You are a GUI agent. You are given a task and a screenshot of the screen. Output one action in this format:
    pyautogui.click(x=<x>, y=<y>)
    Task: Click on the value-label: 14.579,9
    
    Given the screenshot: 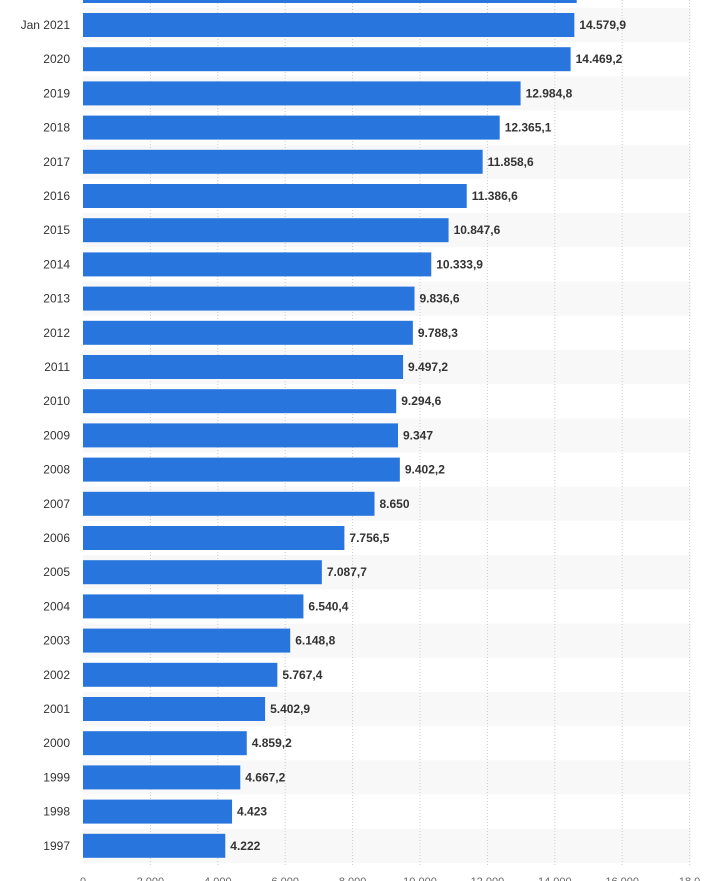 What is the action you would take?
    pyautogui.click(x=602, y=25)
    